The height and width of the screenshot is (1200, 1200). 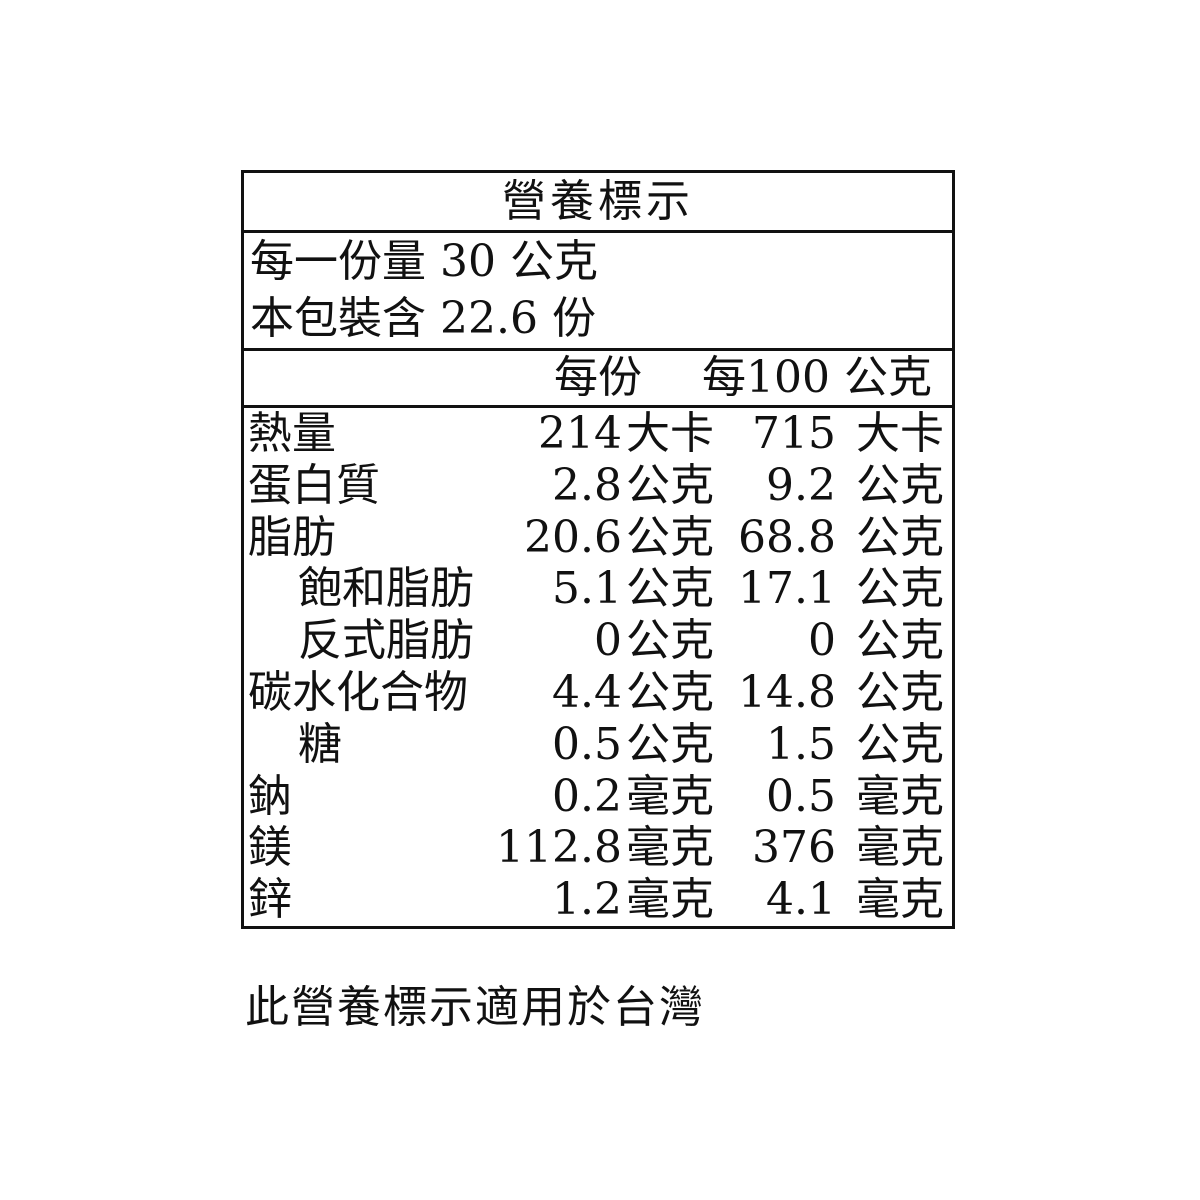 I want to click on per-100g-unit: 大卡, so click(x=900, y=433).